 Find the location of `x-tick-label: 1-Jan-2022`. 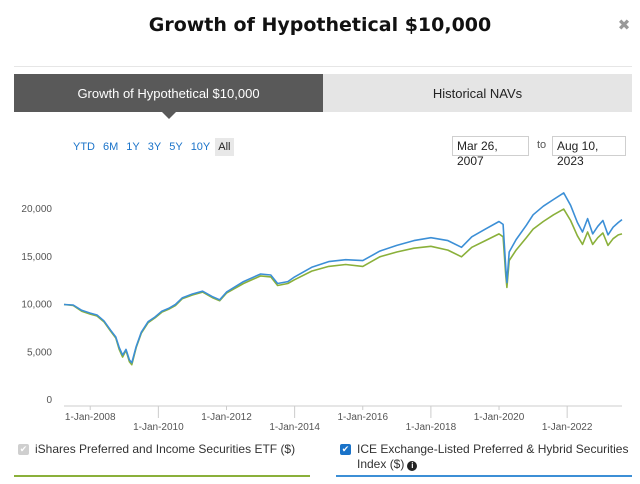

x-tick-label: 1-Jan-2022 is located at coordinates (567, 427).